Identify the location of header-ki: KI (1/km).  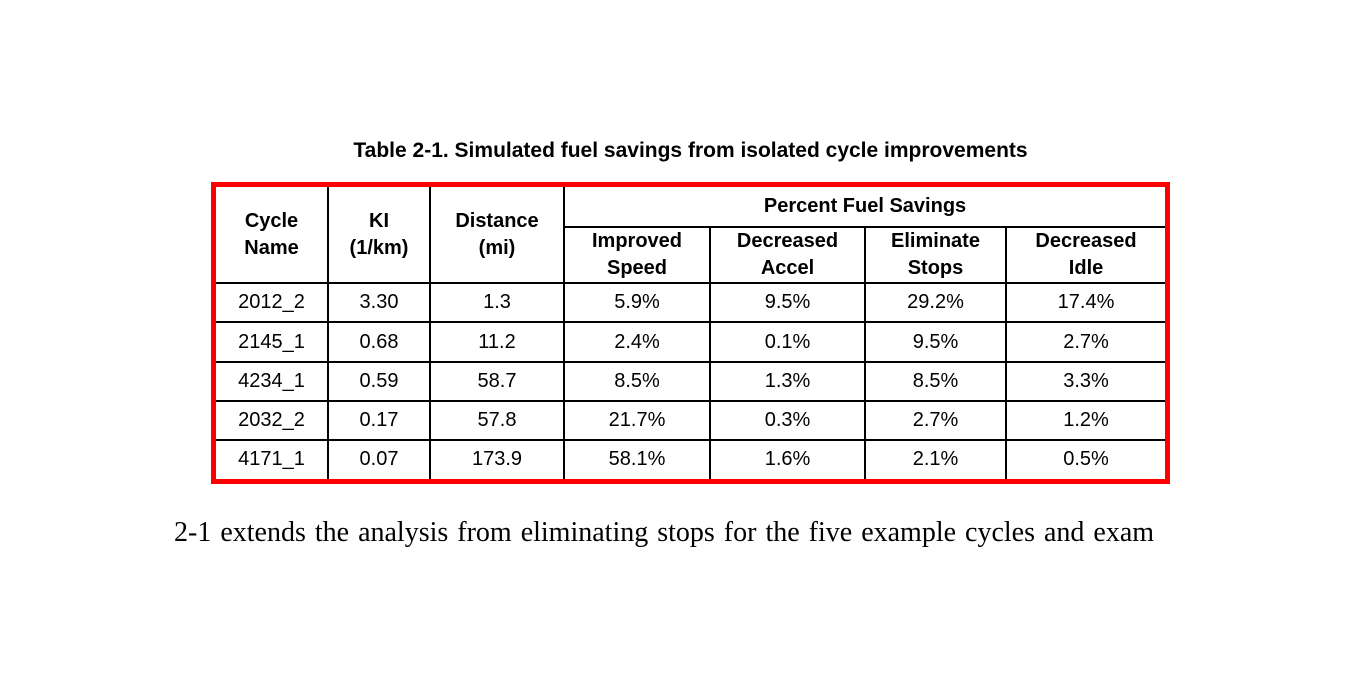
(379, 236).